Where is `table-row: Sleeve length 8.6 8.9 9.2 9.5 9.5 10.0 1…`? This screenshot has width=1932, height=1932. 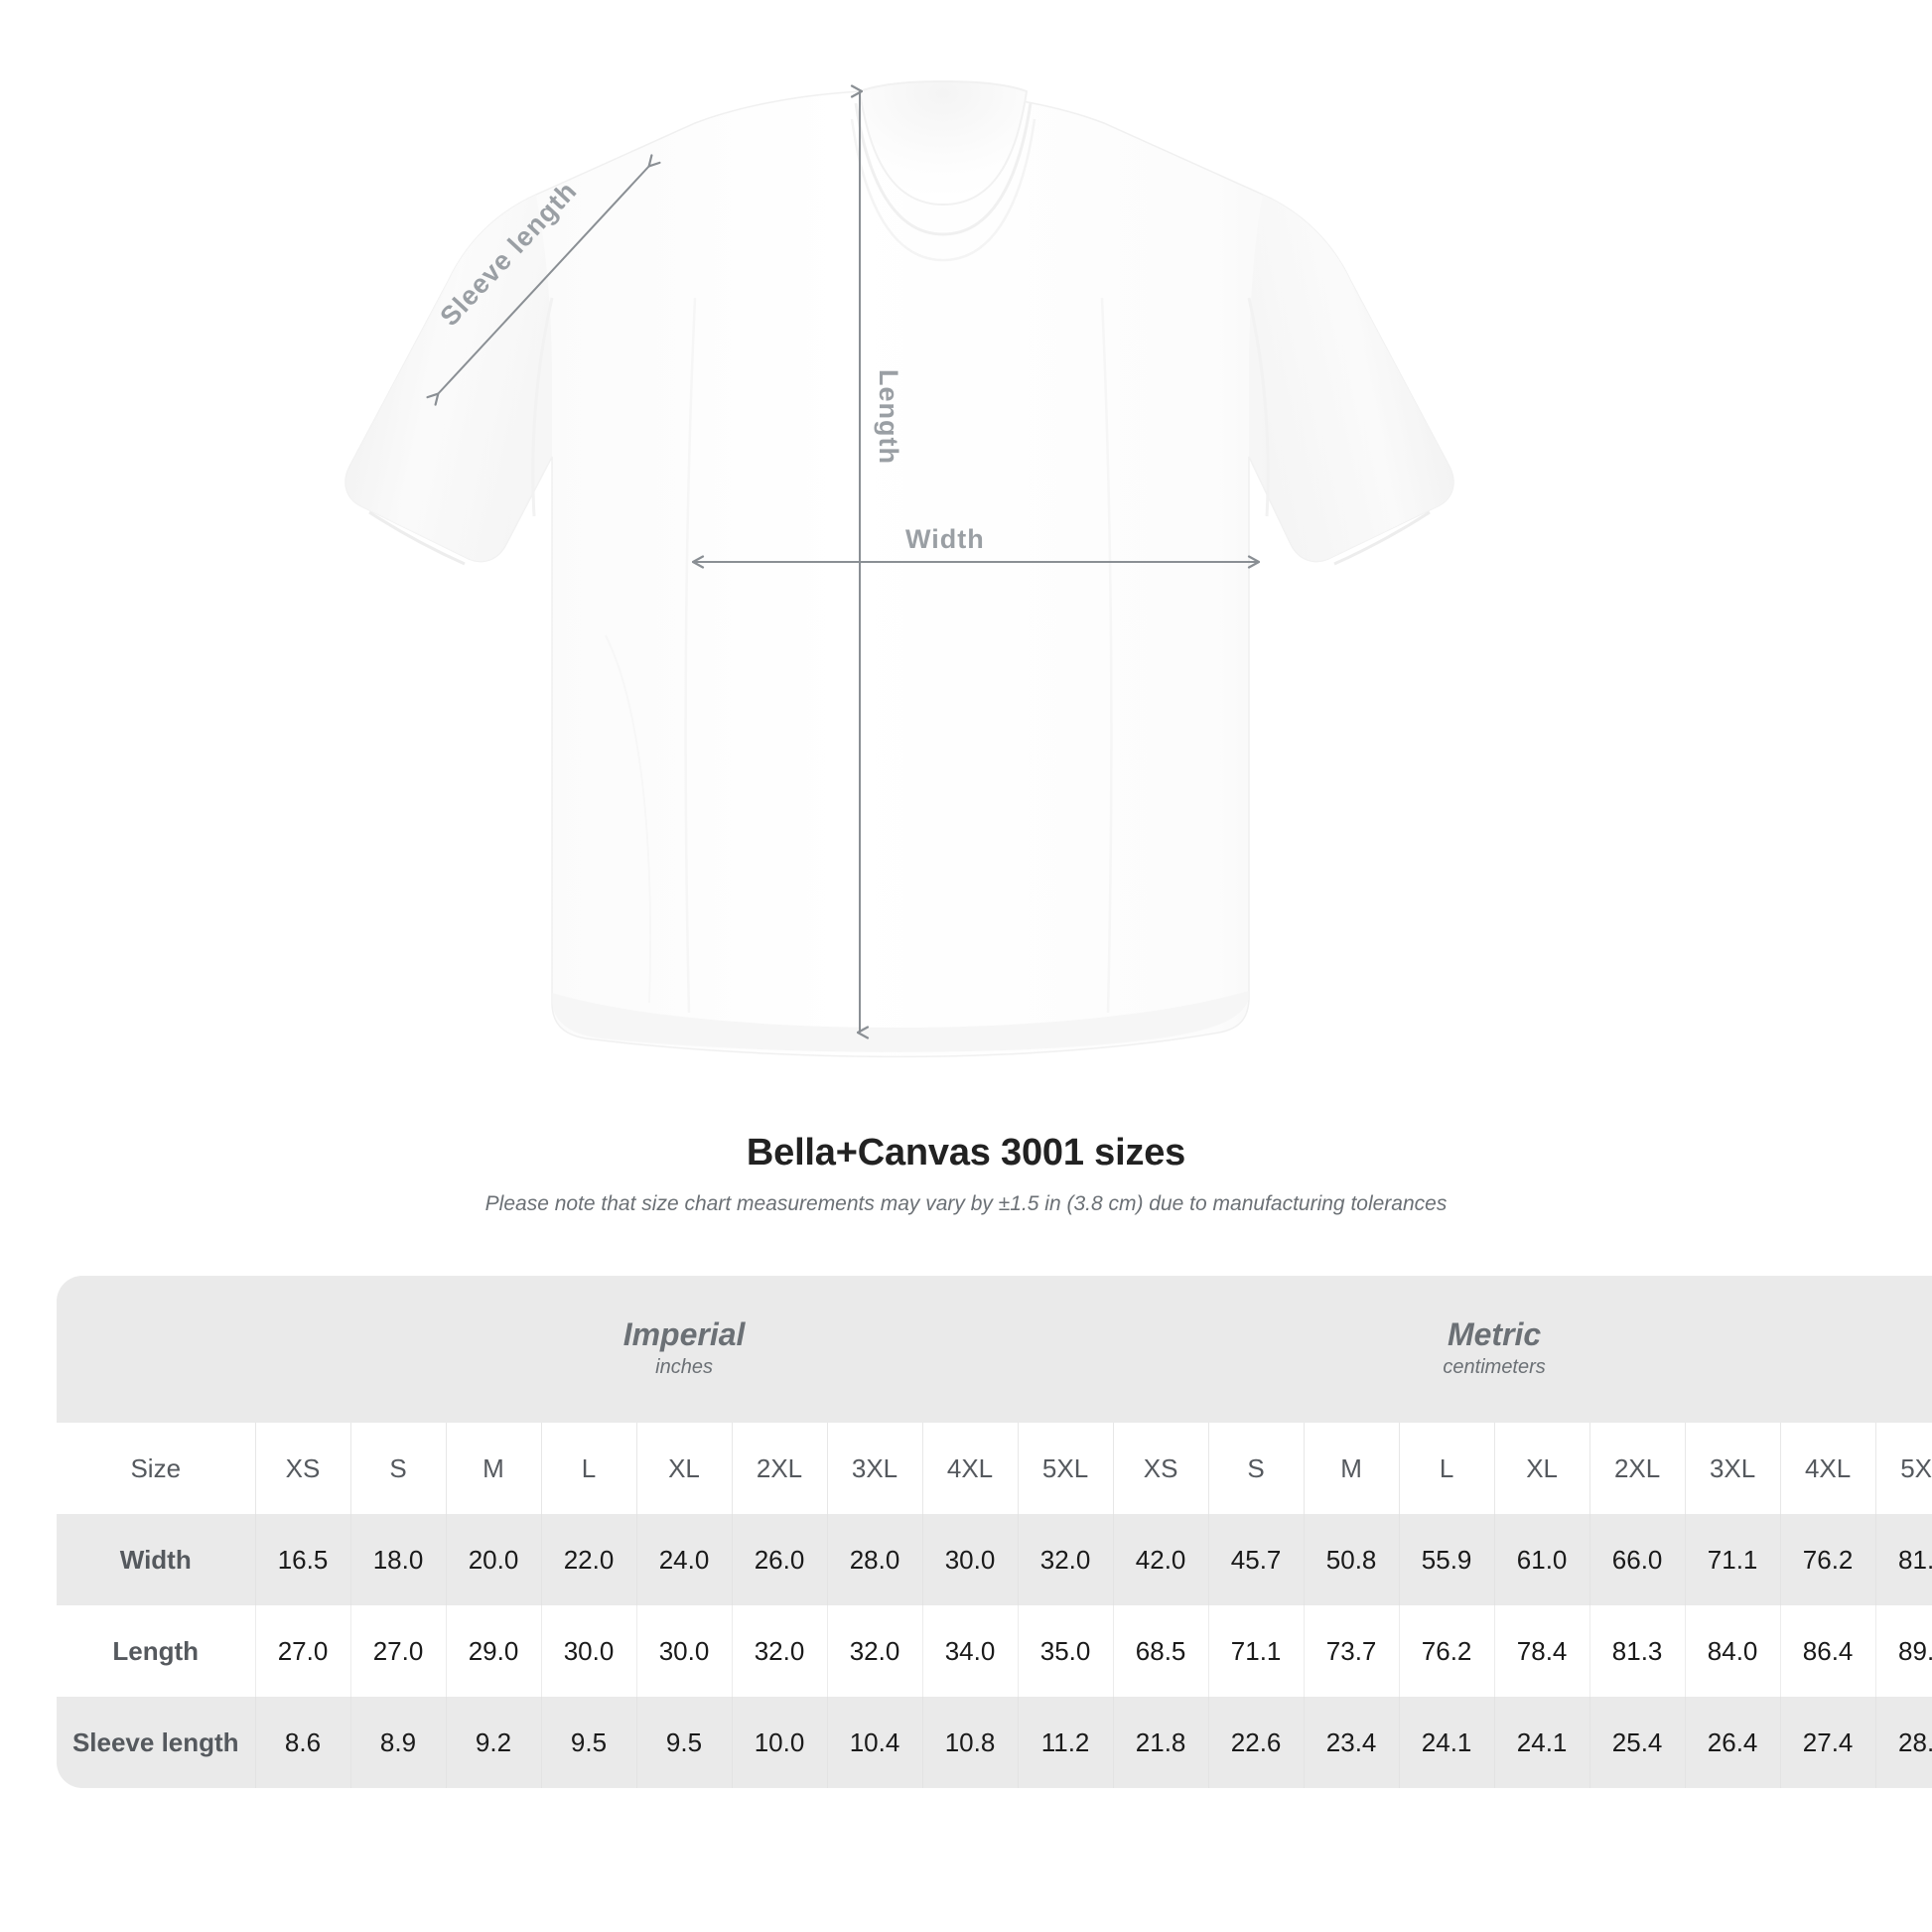
table-row: Sleeve length 8.6 8.9 9.2 9.5 9.5 10.0 1… is located at coordinates (995, 1743).